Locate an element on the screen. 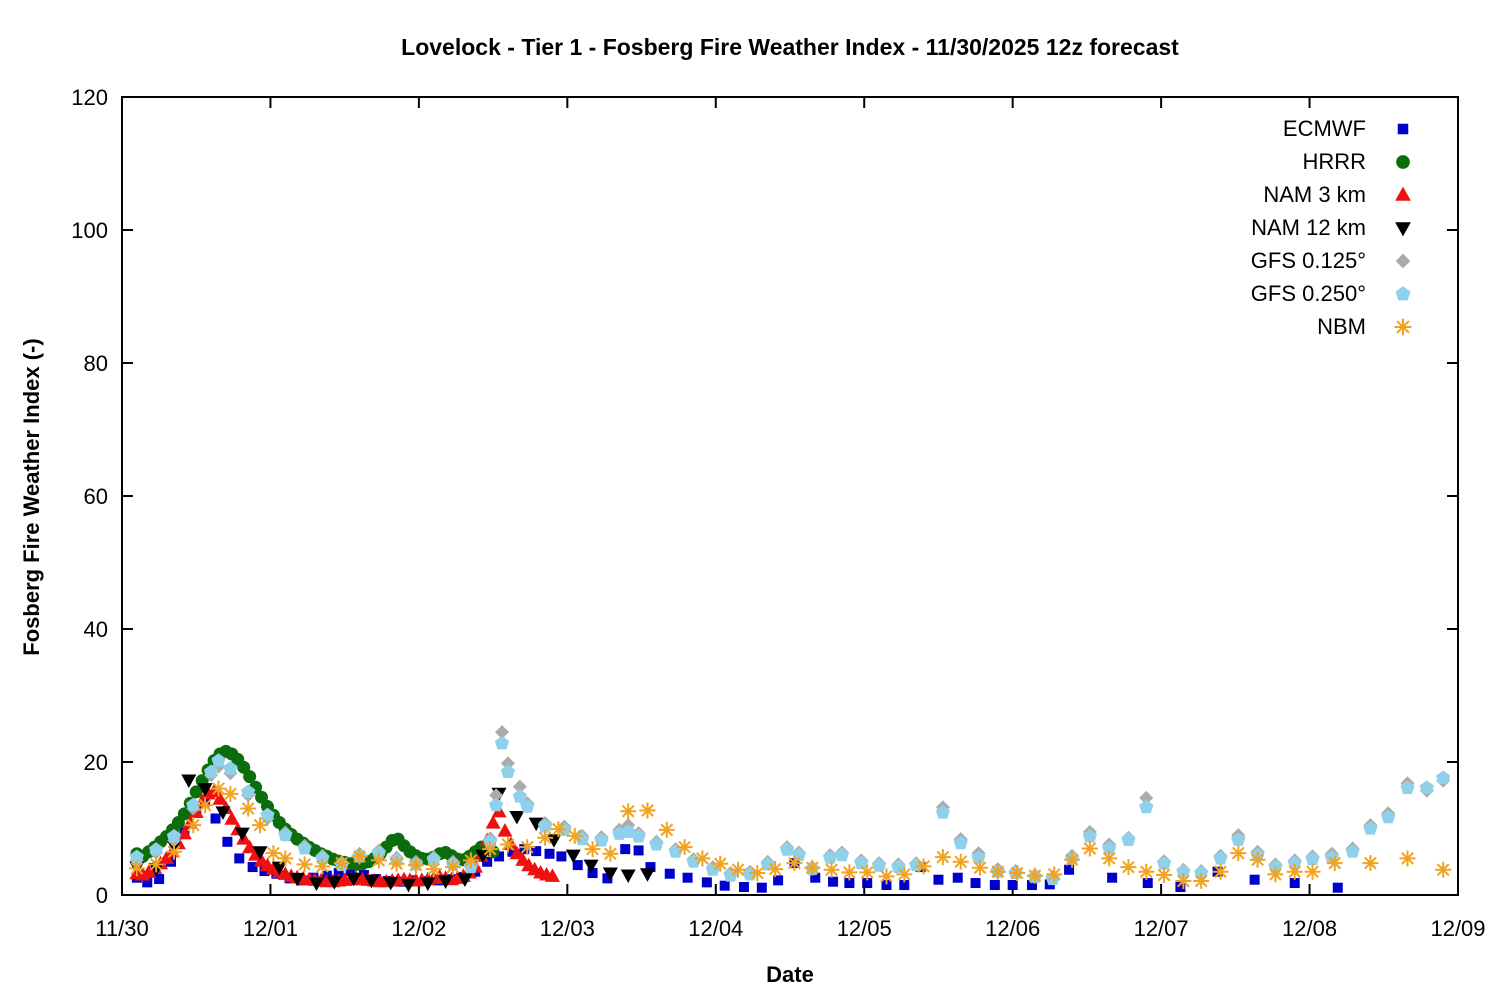 The image size is (1500, 1000). legend-label-nam-12-km: NAM 12 km is located at coordinates (1308, 227).